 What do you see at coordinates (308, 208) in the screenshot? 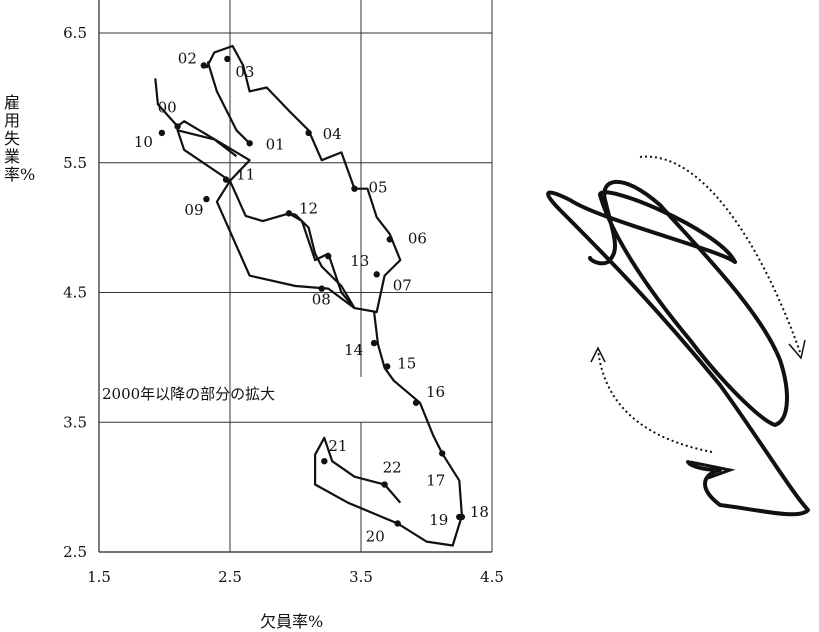
I see `point-label: 12` at bounding box center [308, 208].